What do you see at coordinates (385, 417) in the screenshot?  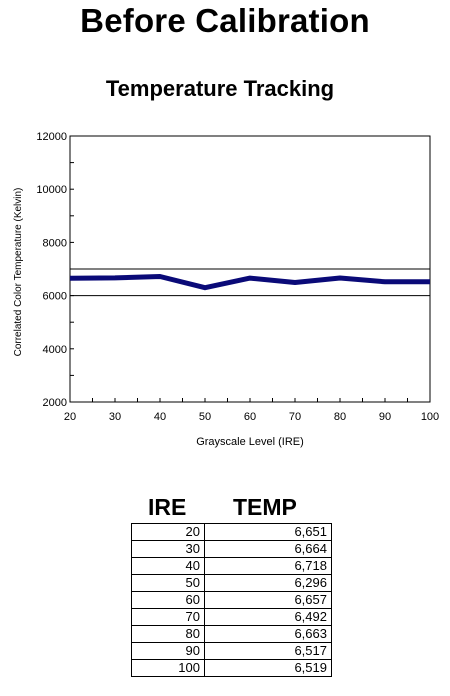 I see `x-tick-label: 90` at bounding box center [385, 417].